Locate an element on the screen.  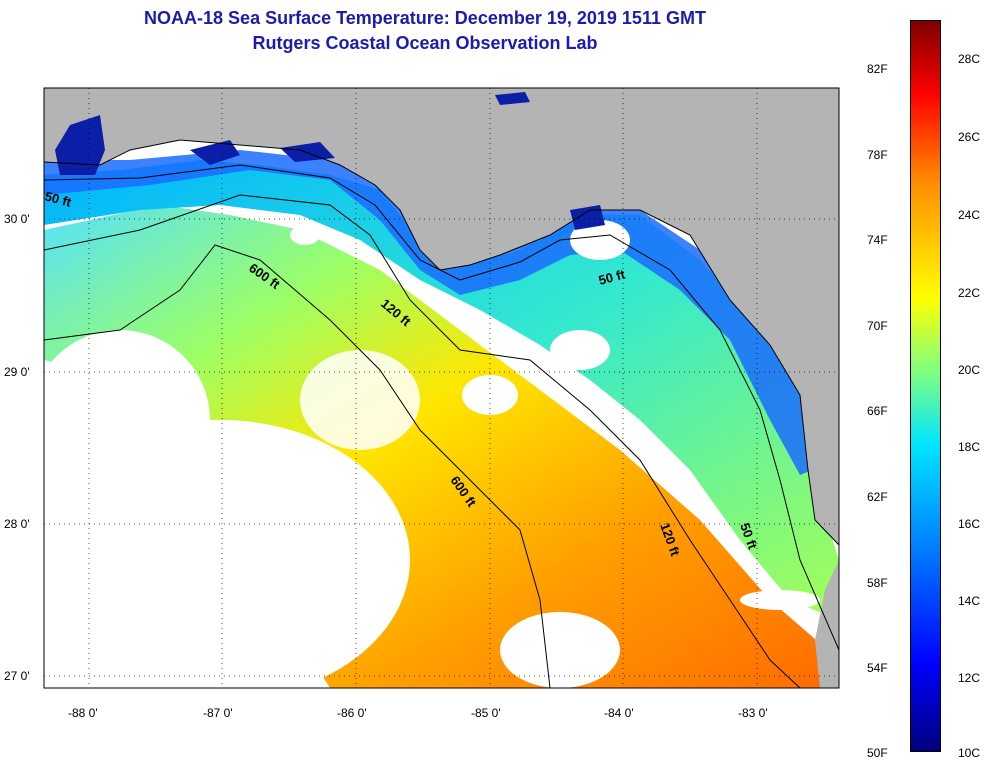
colorbar-celsius-label: 18C is located at coordinates (969, 447).